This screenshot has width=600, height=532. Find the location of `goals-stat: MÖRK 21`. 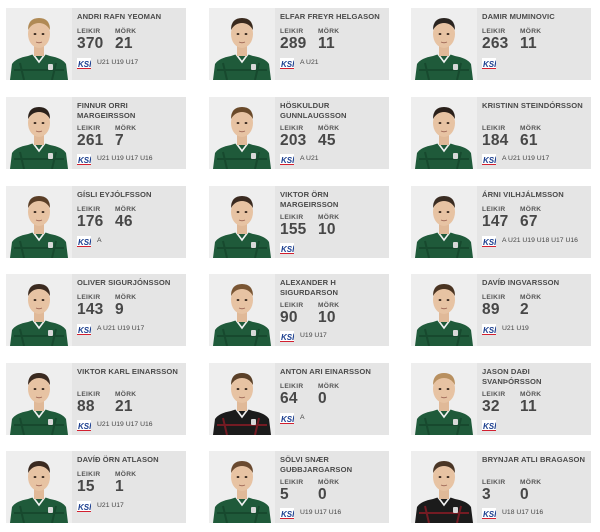

goals-stat: MÖRK 21 is located at coordinates (125, 403).